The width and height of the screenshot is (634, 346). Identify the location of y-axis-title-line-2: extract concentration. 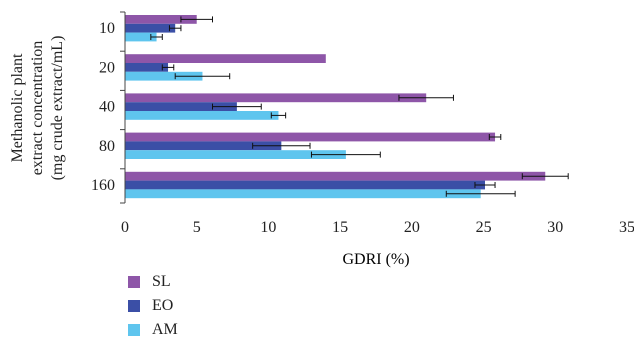
(37, 108).